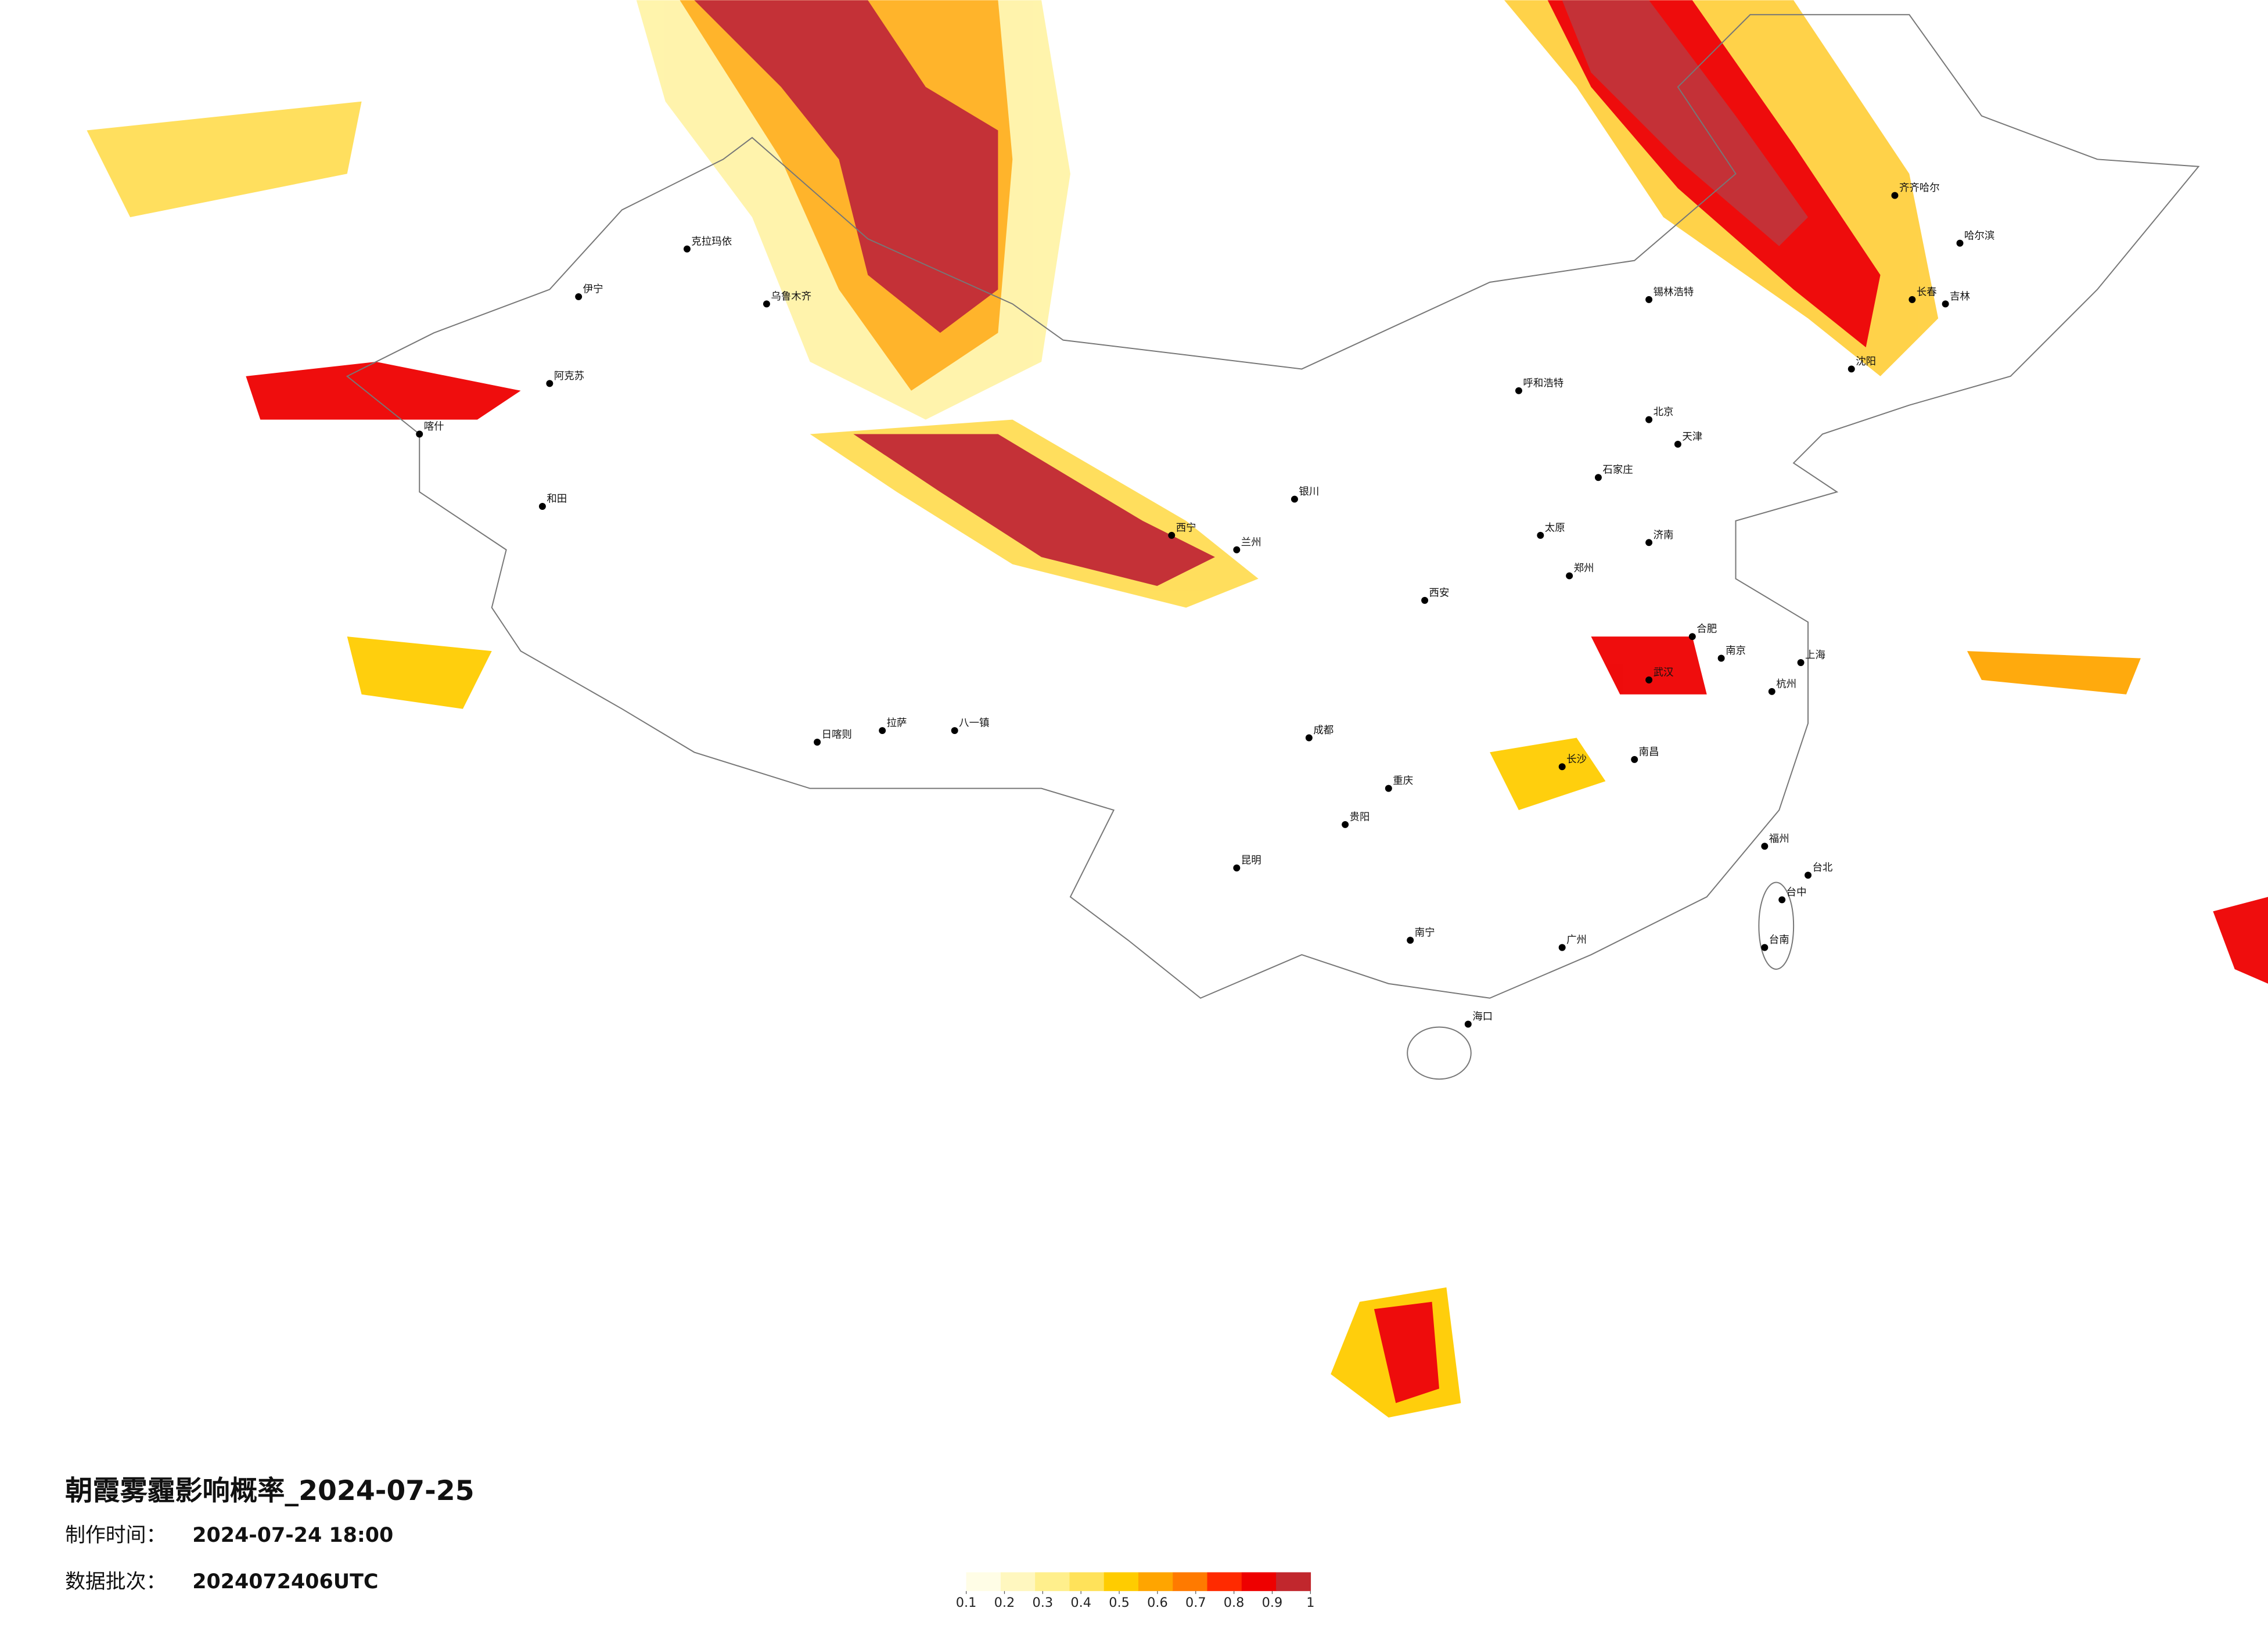  I want to click on city-label: 西安, so click(1439, 593).